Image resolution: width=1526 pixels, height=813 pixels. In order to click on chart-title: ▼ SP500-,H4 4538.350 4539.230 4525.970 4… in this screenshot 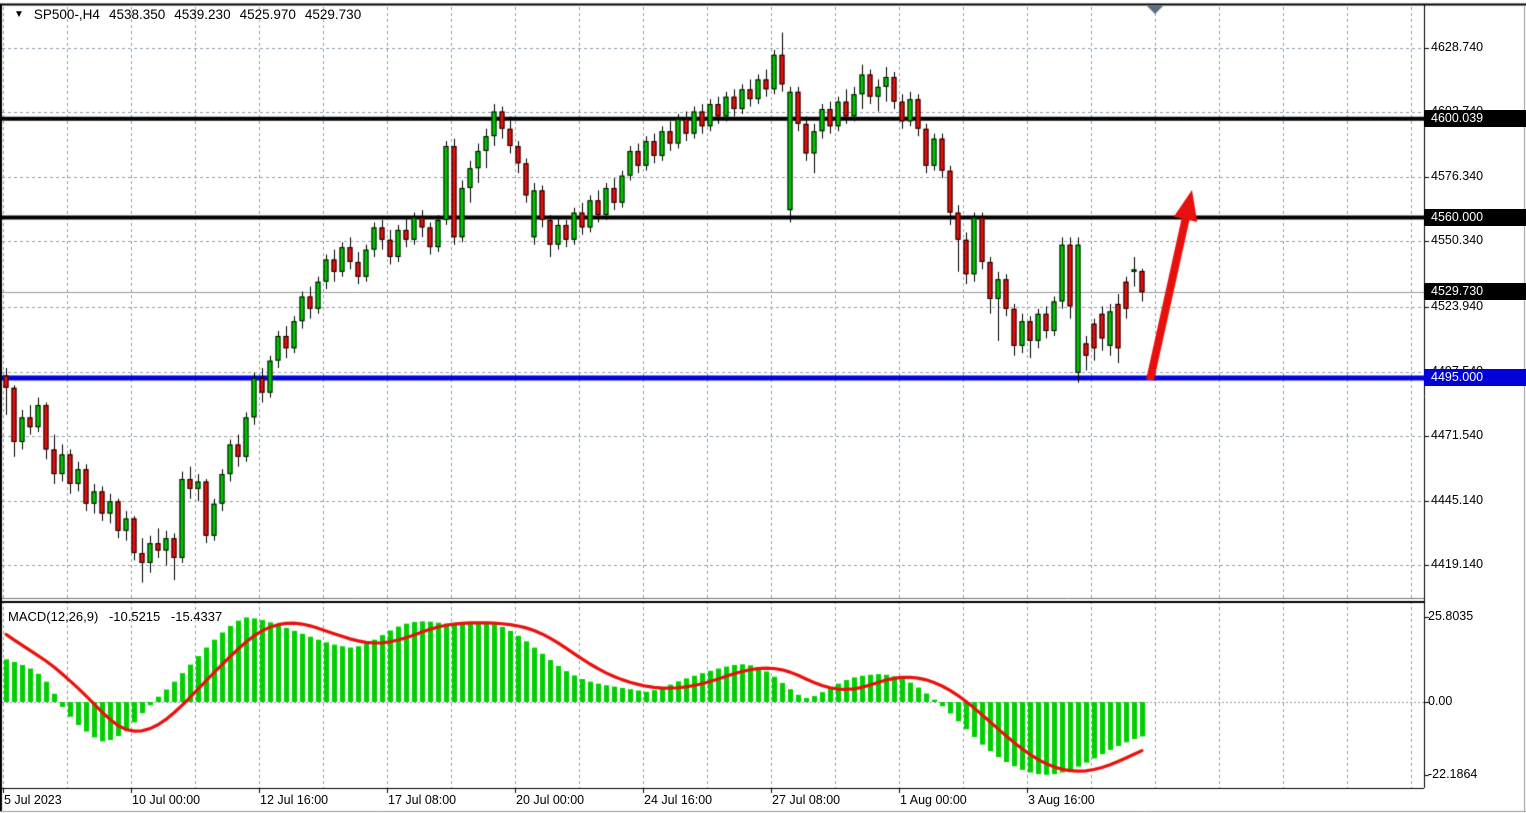, I will do `click(187, 14)`.